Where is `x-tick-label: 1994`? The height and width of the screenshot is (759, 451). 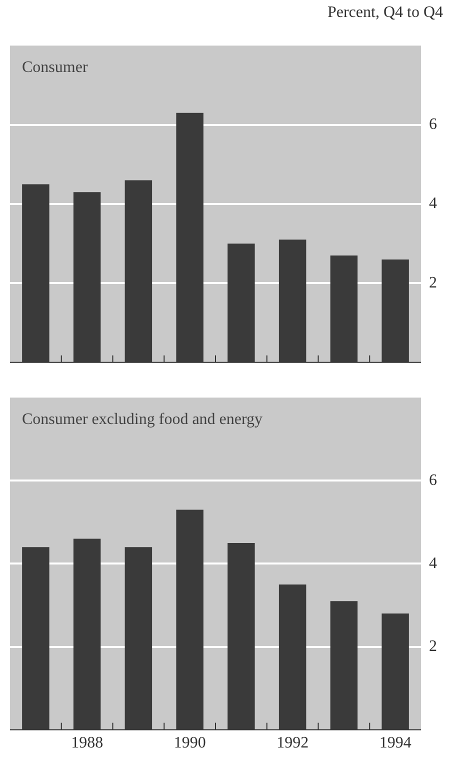
x-tick-label: 1994 is located at coordinates (395, 743).